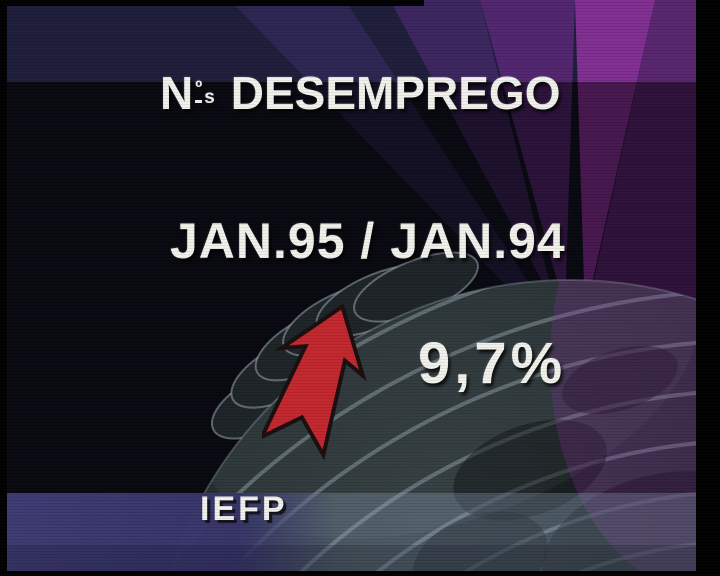 The height and width of the screenshot is (576, 720). What do you see at coordinates (314, 382) in the screenshot?
I see `up-arrow-icon` at bounding box center [314, 382].